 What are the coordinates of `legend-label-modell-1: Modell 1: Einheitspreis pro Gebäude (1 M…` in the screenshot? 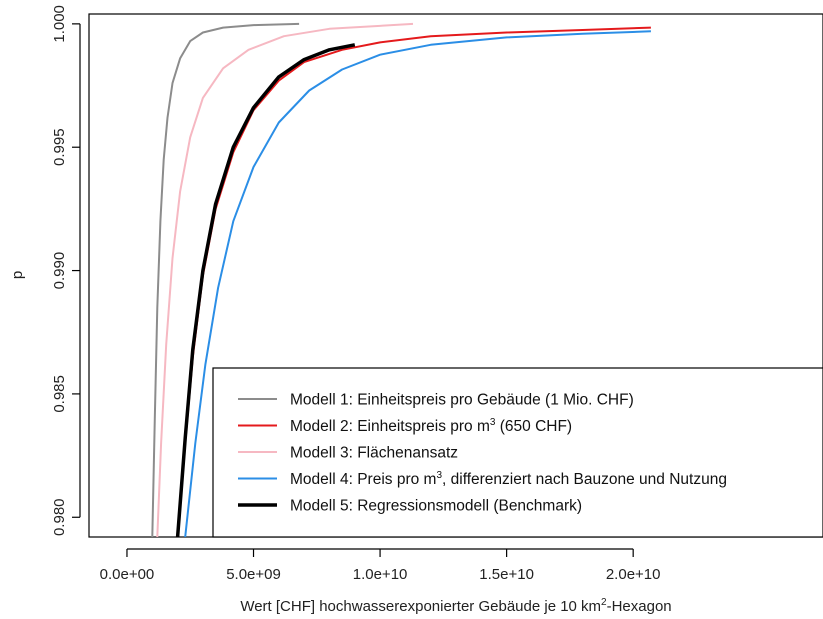 It's located at (462, 400).